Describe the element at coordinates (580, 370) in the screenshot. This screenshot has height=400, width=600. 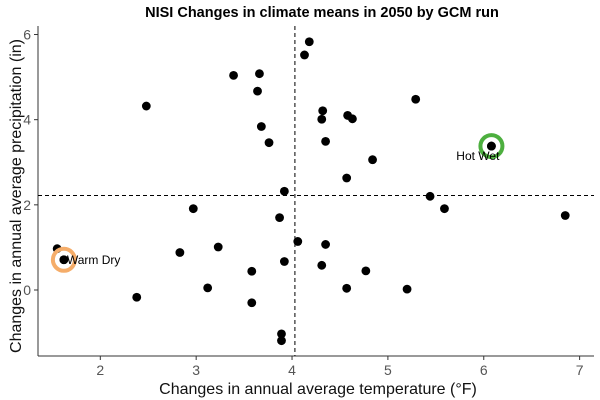
I see `x-tick-label: 7` at that location.